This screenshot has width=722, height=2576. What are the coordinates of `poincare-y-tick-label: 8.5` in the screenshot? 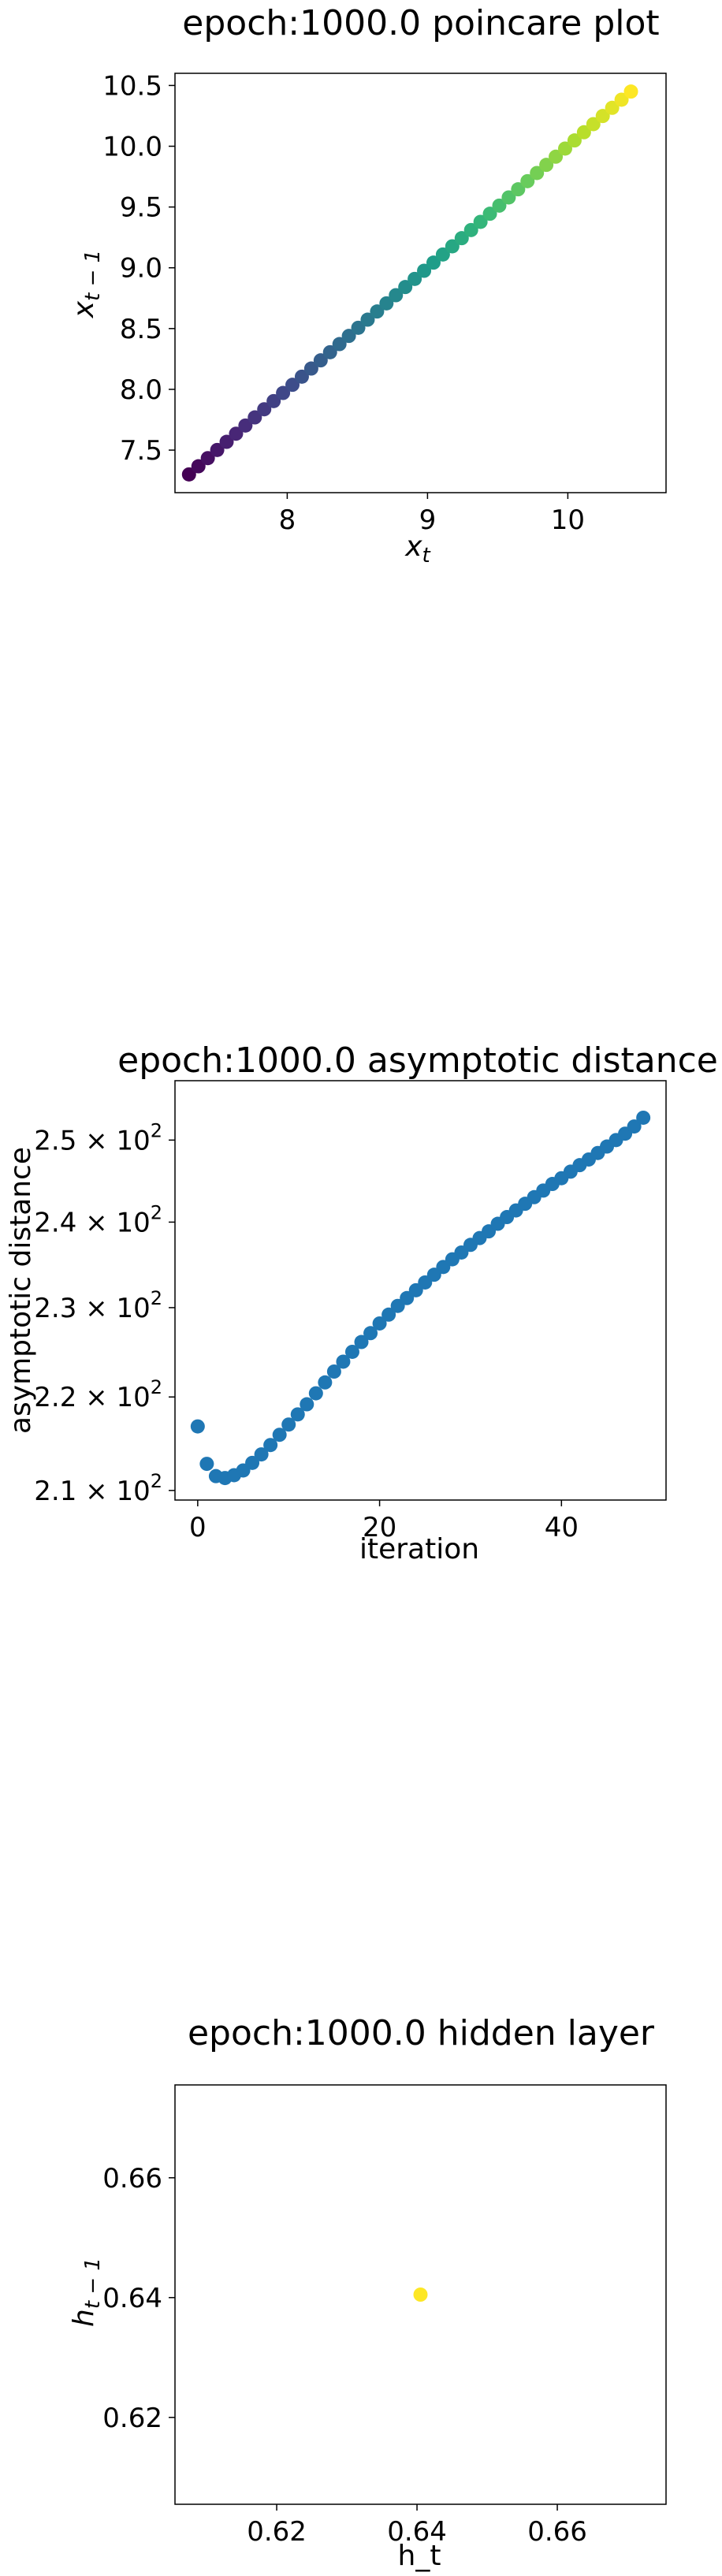 It's located at (141, 329).